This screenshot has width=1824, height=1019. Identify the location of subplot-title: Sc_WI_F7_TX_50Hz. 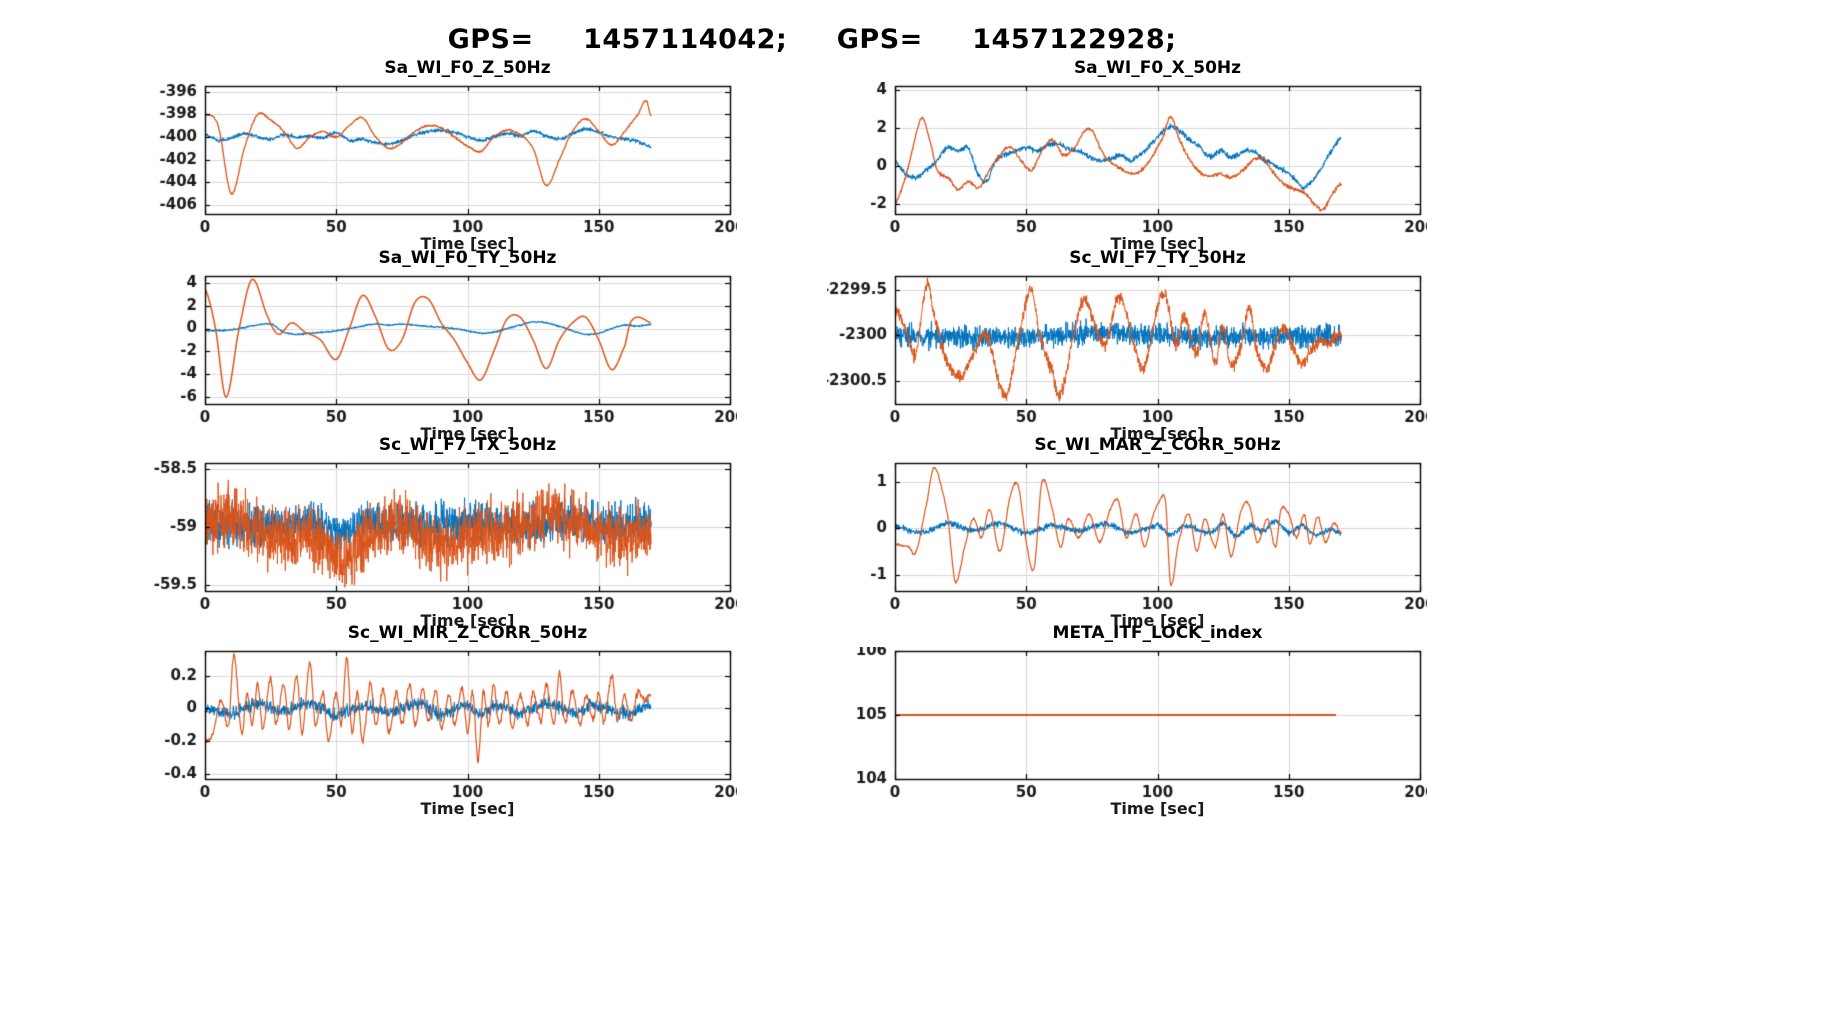
(467, 445).